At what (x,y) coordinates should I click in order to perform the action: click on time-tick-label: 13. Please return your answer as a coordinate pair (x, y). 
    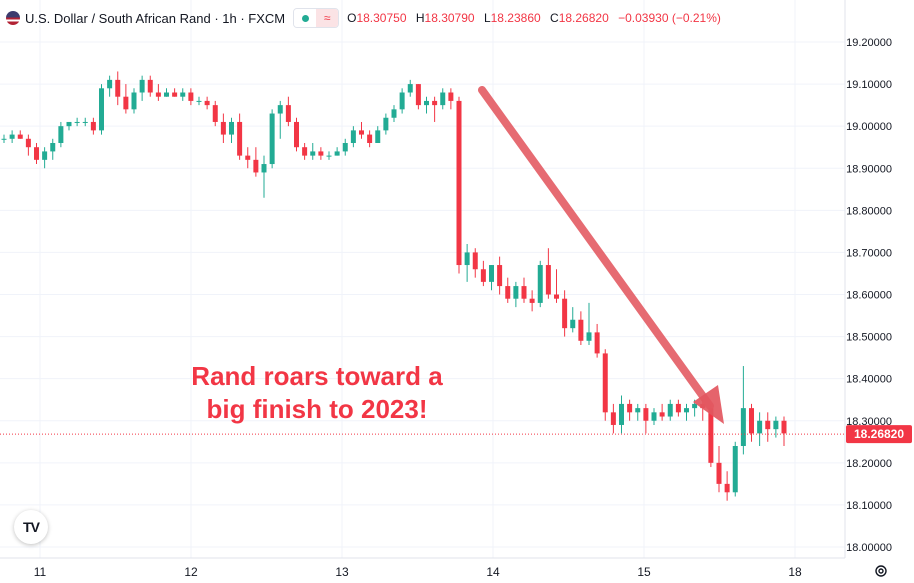
    Looking at the image, I should click on (342, 572).